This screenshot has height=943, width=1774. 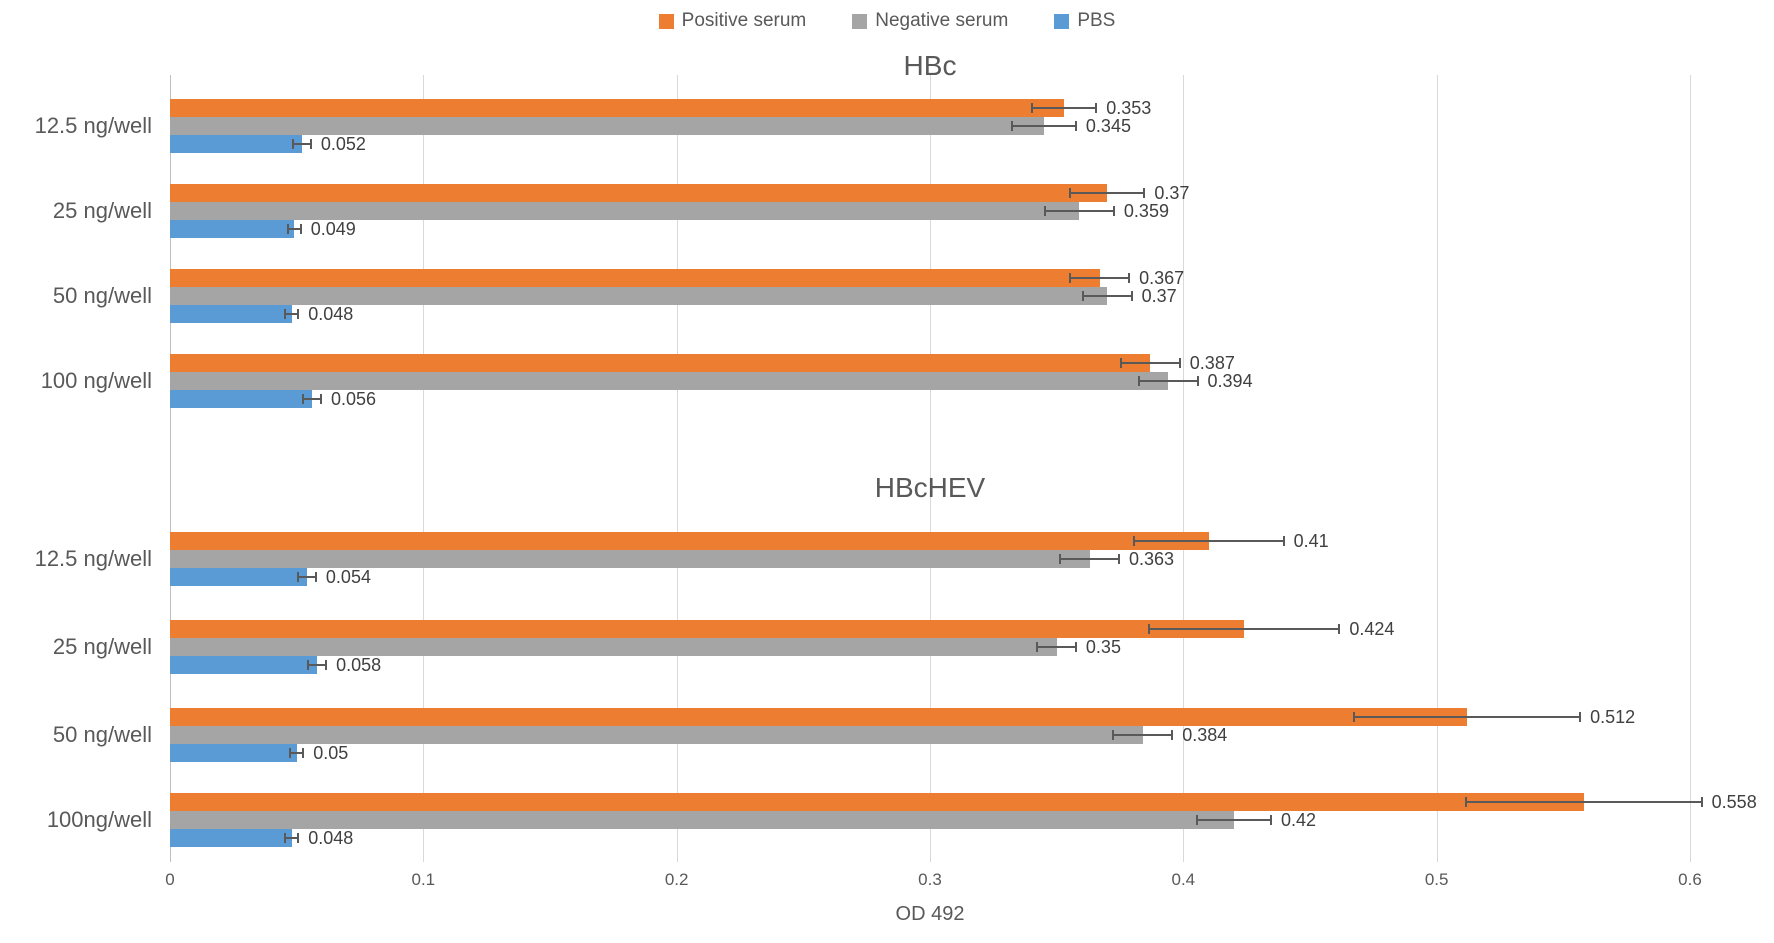 I want to click on category-label: 12.5 ng/well, so click(x=93, y=125).